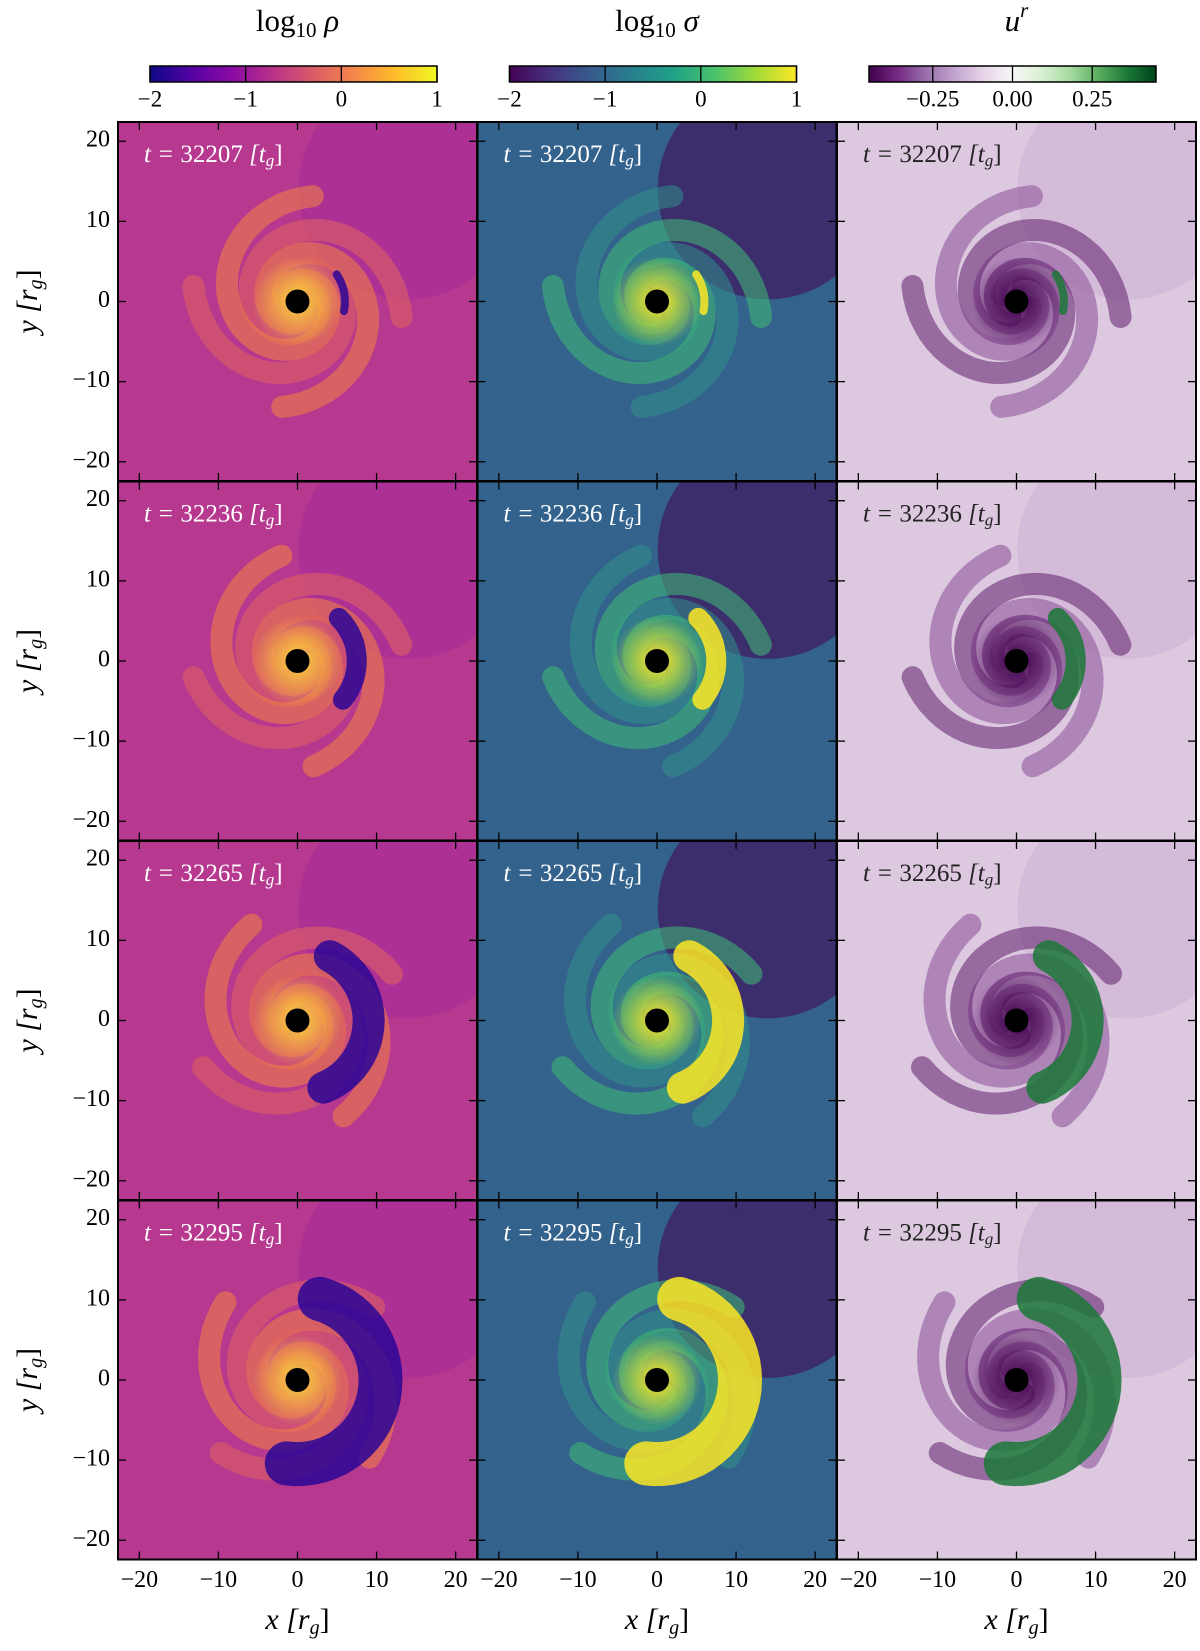  Describe the element at coordinates (1017, 19) in the screenshot. I see `column-title: ur` at that location.